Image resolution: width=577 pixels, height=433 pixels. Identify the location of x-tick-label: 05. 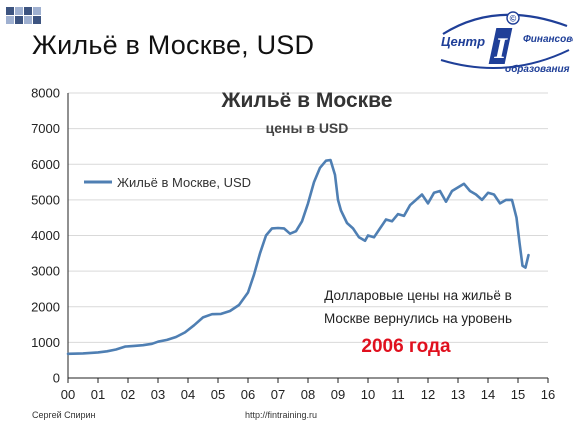
(218, 394).